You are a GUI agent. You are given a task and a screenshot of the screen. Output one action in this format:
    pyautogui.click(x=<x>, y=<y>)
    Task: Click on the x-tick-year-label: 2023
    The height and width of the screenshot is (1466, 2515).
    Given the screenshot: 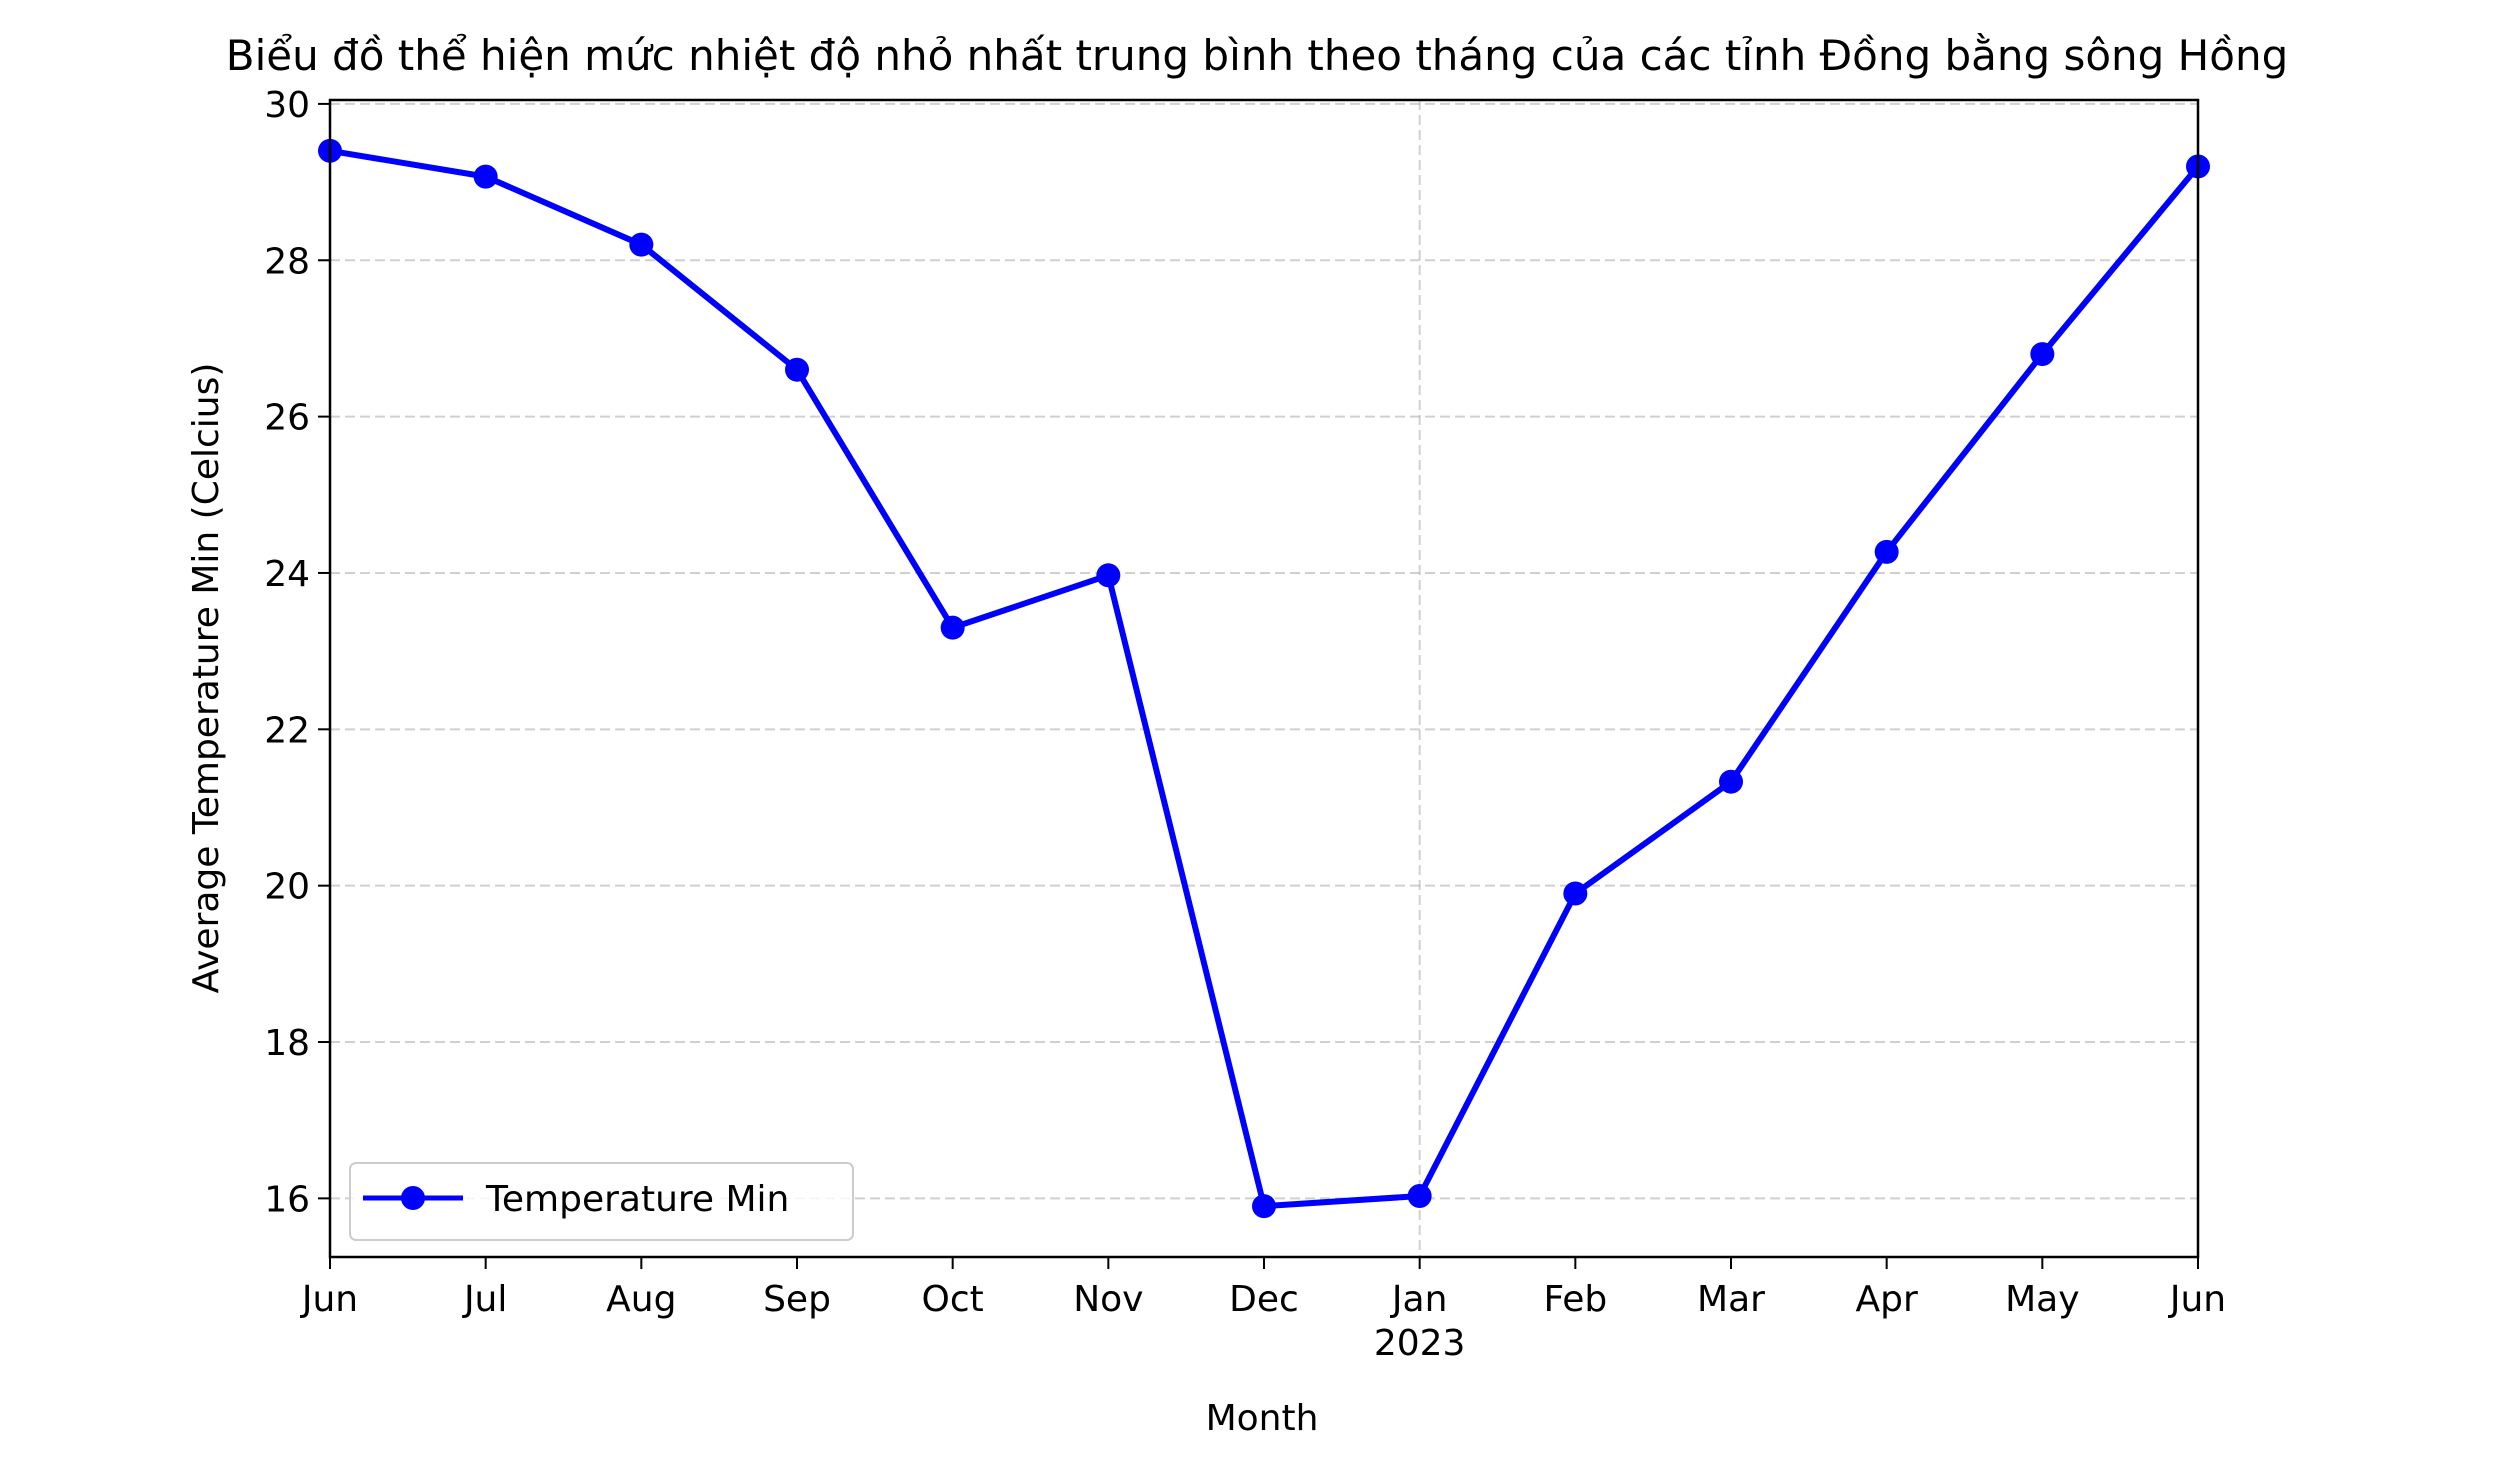 What is the action you would take?
    pyautogui.click(x=1420, y=1343)
    